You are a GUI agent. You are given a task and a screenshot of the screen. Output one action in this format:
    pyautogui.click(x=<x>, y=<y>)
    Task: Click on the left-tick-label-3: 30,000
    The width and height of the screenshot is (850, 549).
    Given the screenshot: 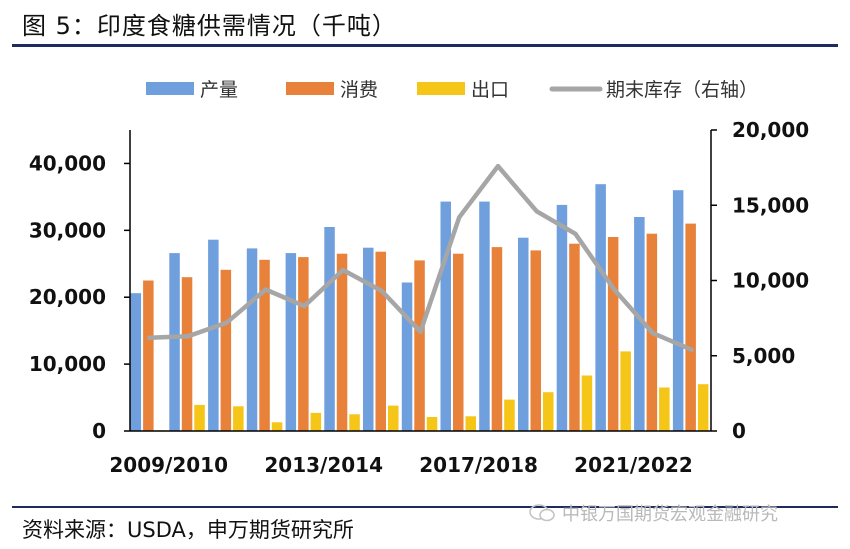 What is the action you would take?
    pyautogui.click(x=67, y=230)
    